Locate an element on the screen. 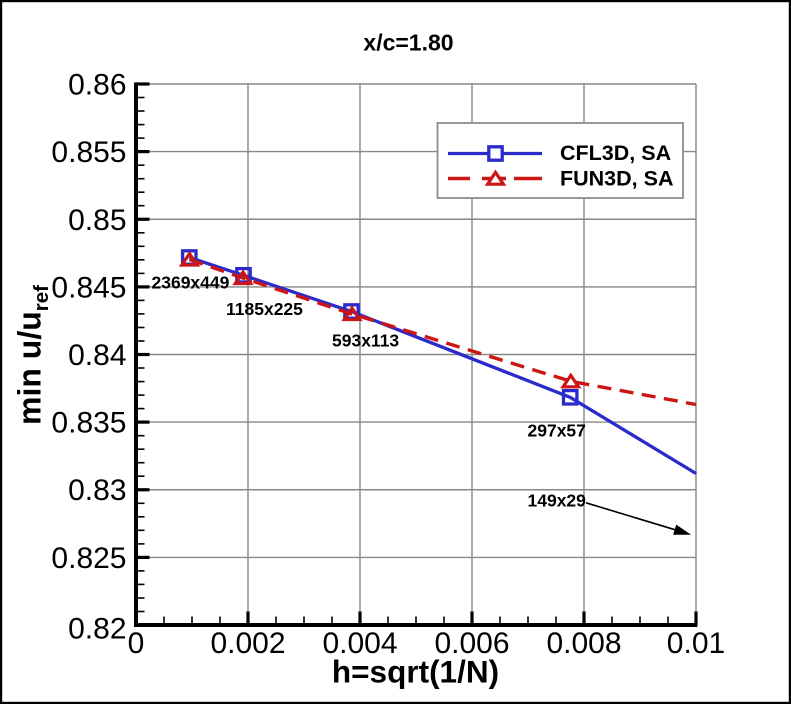 This screenshot has height=704, width=791. svg-text: 0.855 is located at coordinates (88, 152).